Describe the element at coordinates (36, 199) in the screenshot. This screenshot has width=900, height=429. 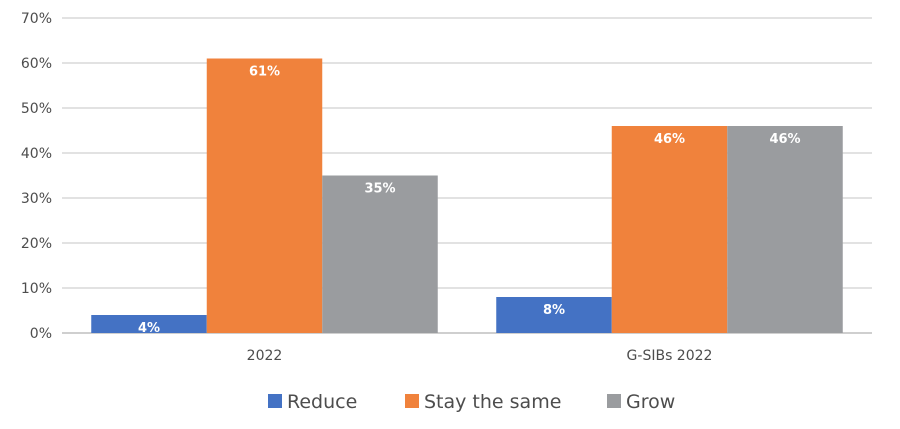
I see `y-tick-label: 30%` at that location.